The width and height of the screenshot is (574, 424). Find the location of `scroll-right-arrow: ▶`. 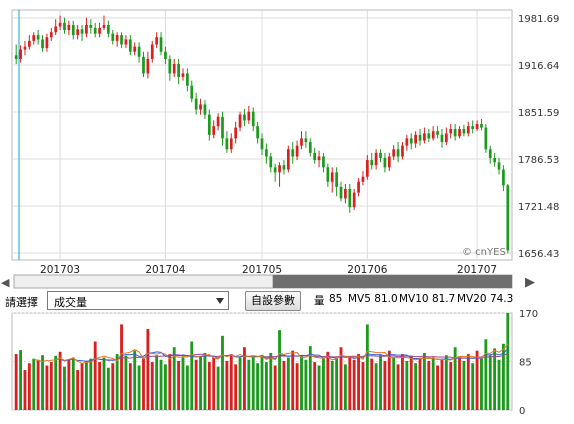

scroll-right-arrow: ▶ is located at coordinates (530, 282).